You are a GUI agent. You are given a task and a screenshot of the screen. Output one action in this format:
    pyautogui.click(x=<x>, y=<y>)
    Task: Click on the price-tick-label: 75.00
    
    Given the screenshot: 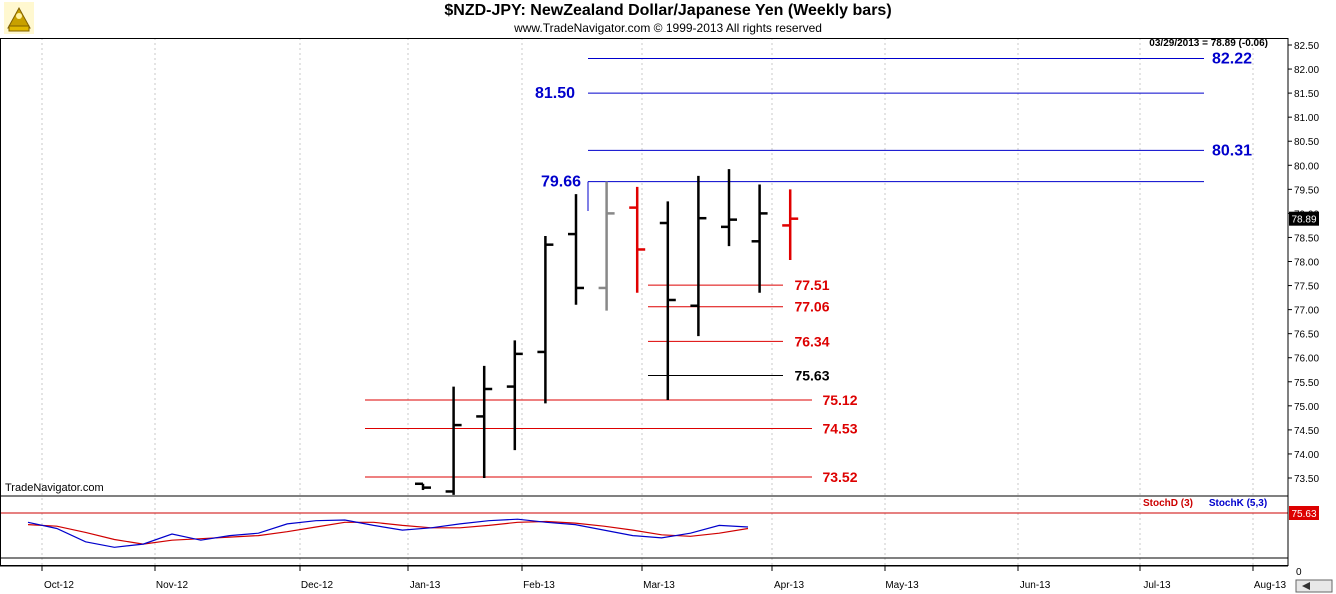 What is the action you would take?
    pyautogui.click(x=1306, y=407)
    